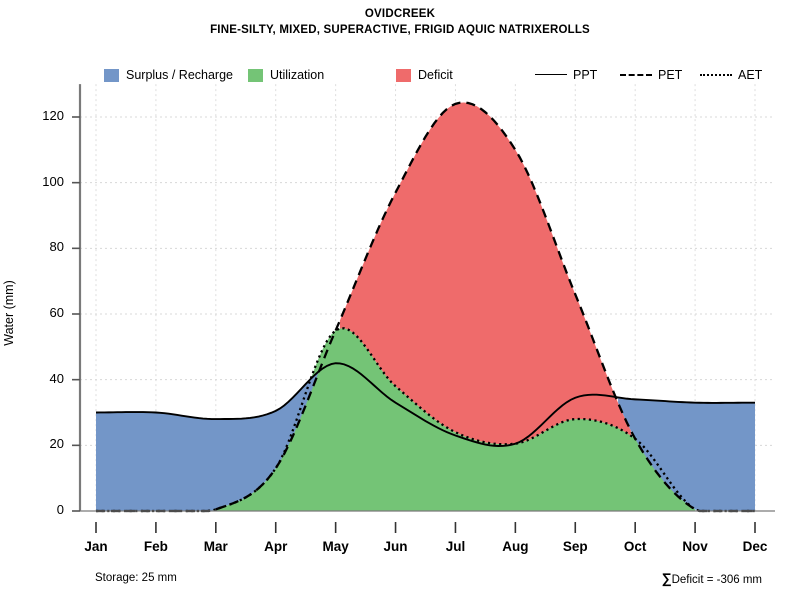 This screenshot has height=600, width=800. Describe the element at coordinates (180, 75) in the screenshot. I see `legend-label-surplus: Surplus / Recharge` at that location.